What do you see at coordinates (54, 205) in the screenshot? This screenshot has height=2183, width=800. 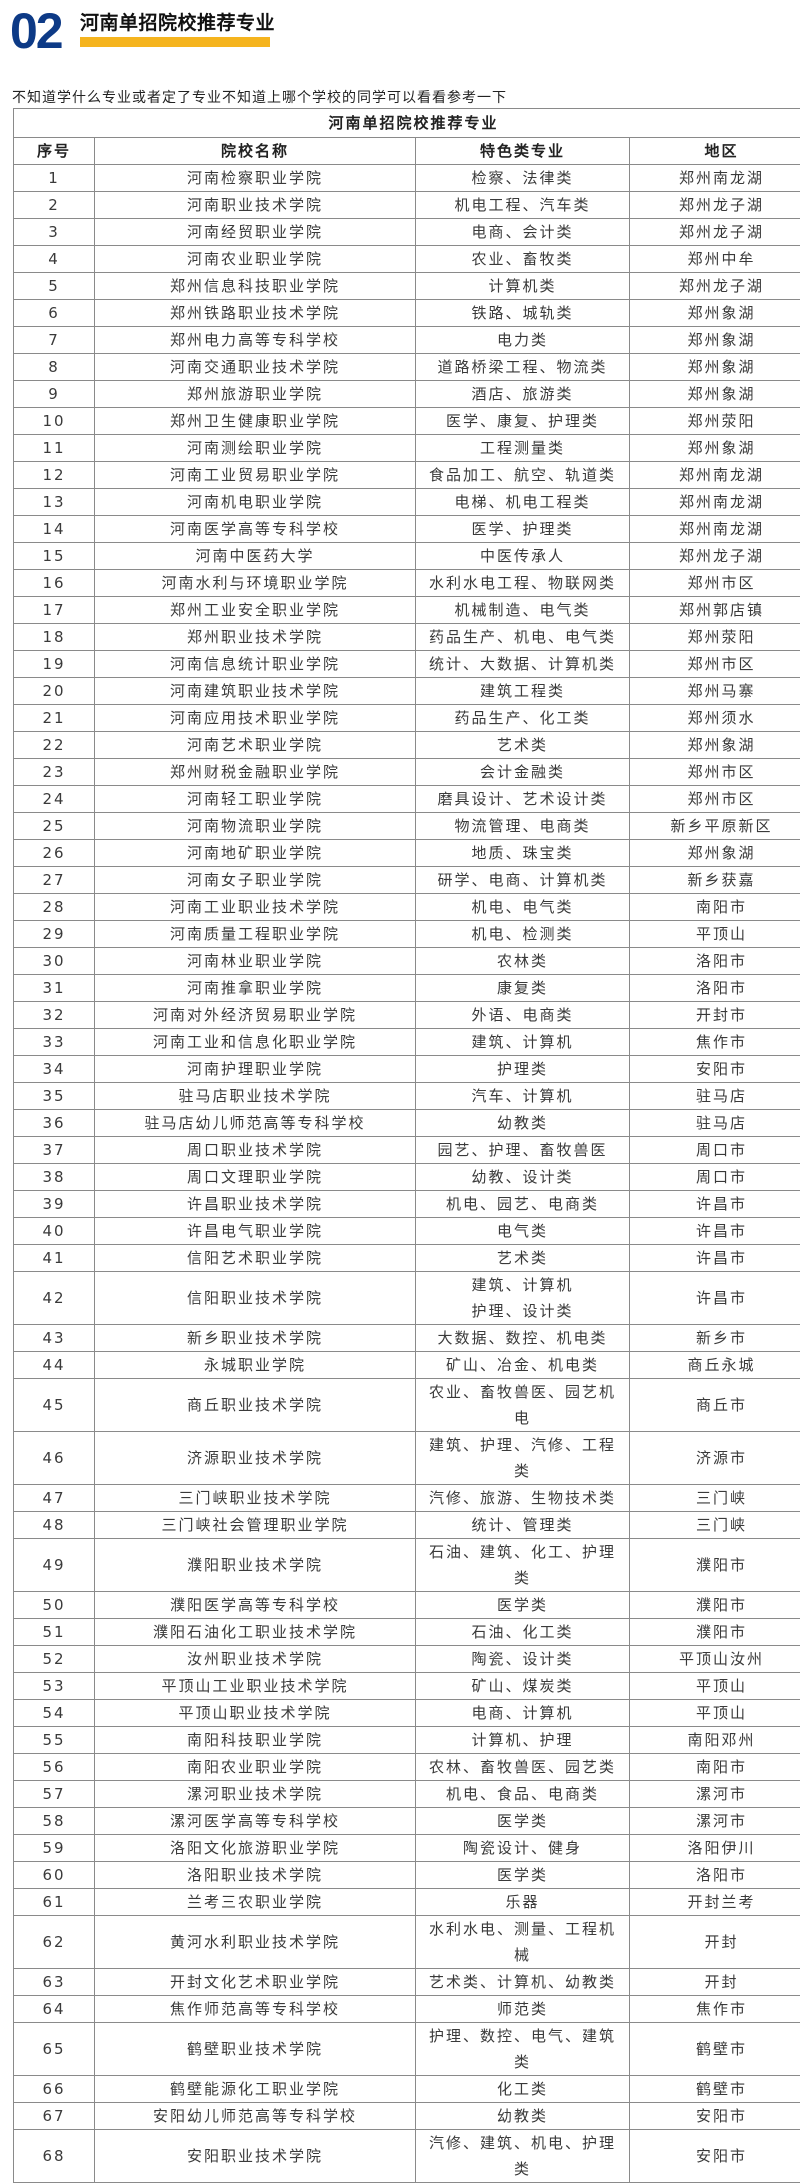 I see `row-index: 2` at bounding box center [54, 205].